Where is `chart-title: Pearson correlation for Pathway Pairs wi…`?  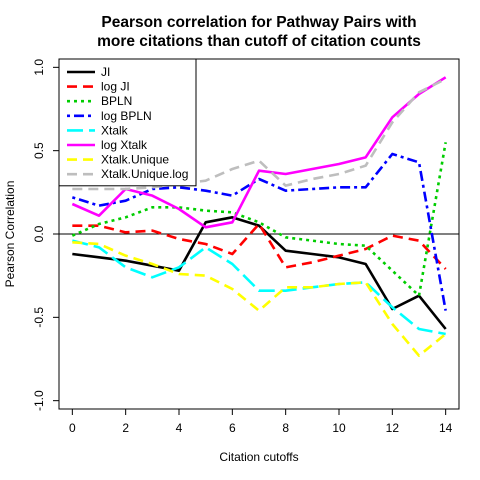 chart-title: Pearson correlation for Pathway Pairs wi… is located at coordinates (259, 32).